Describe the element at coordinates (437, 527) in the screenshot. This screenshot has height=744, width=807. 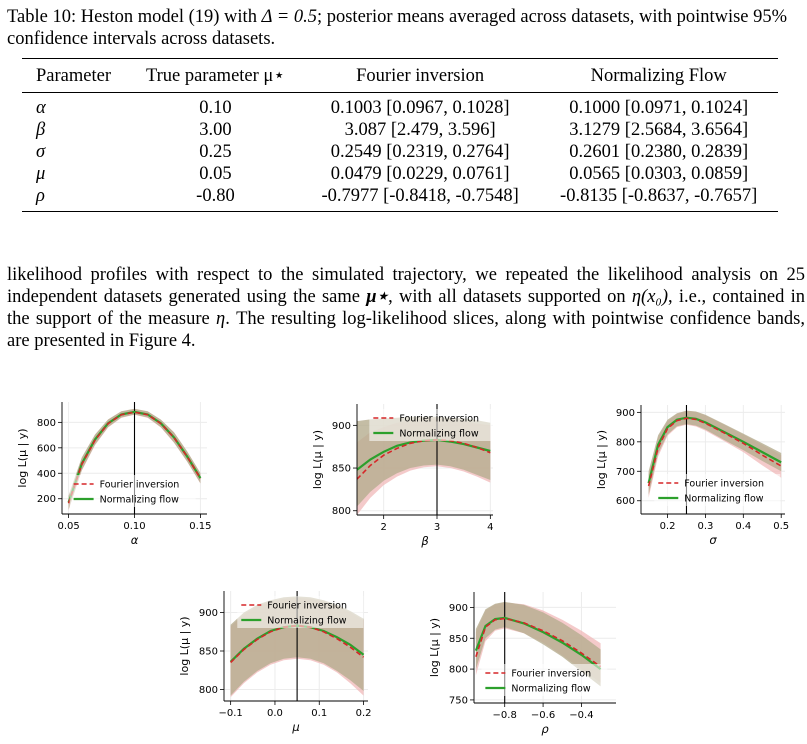
I see `x-tick-label: 3` at that location.